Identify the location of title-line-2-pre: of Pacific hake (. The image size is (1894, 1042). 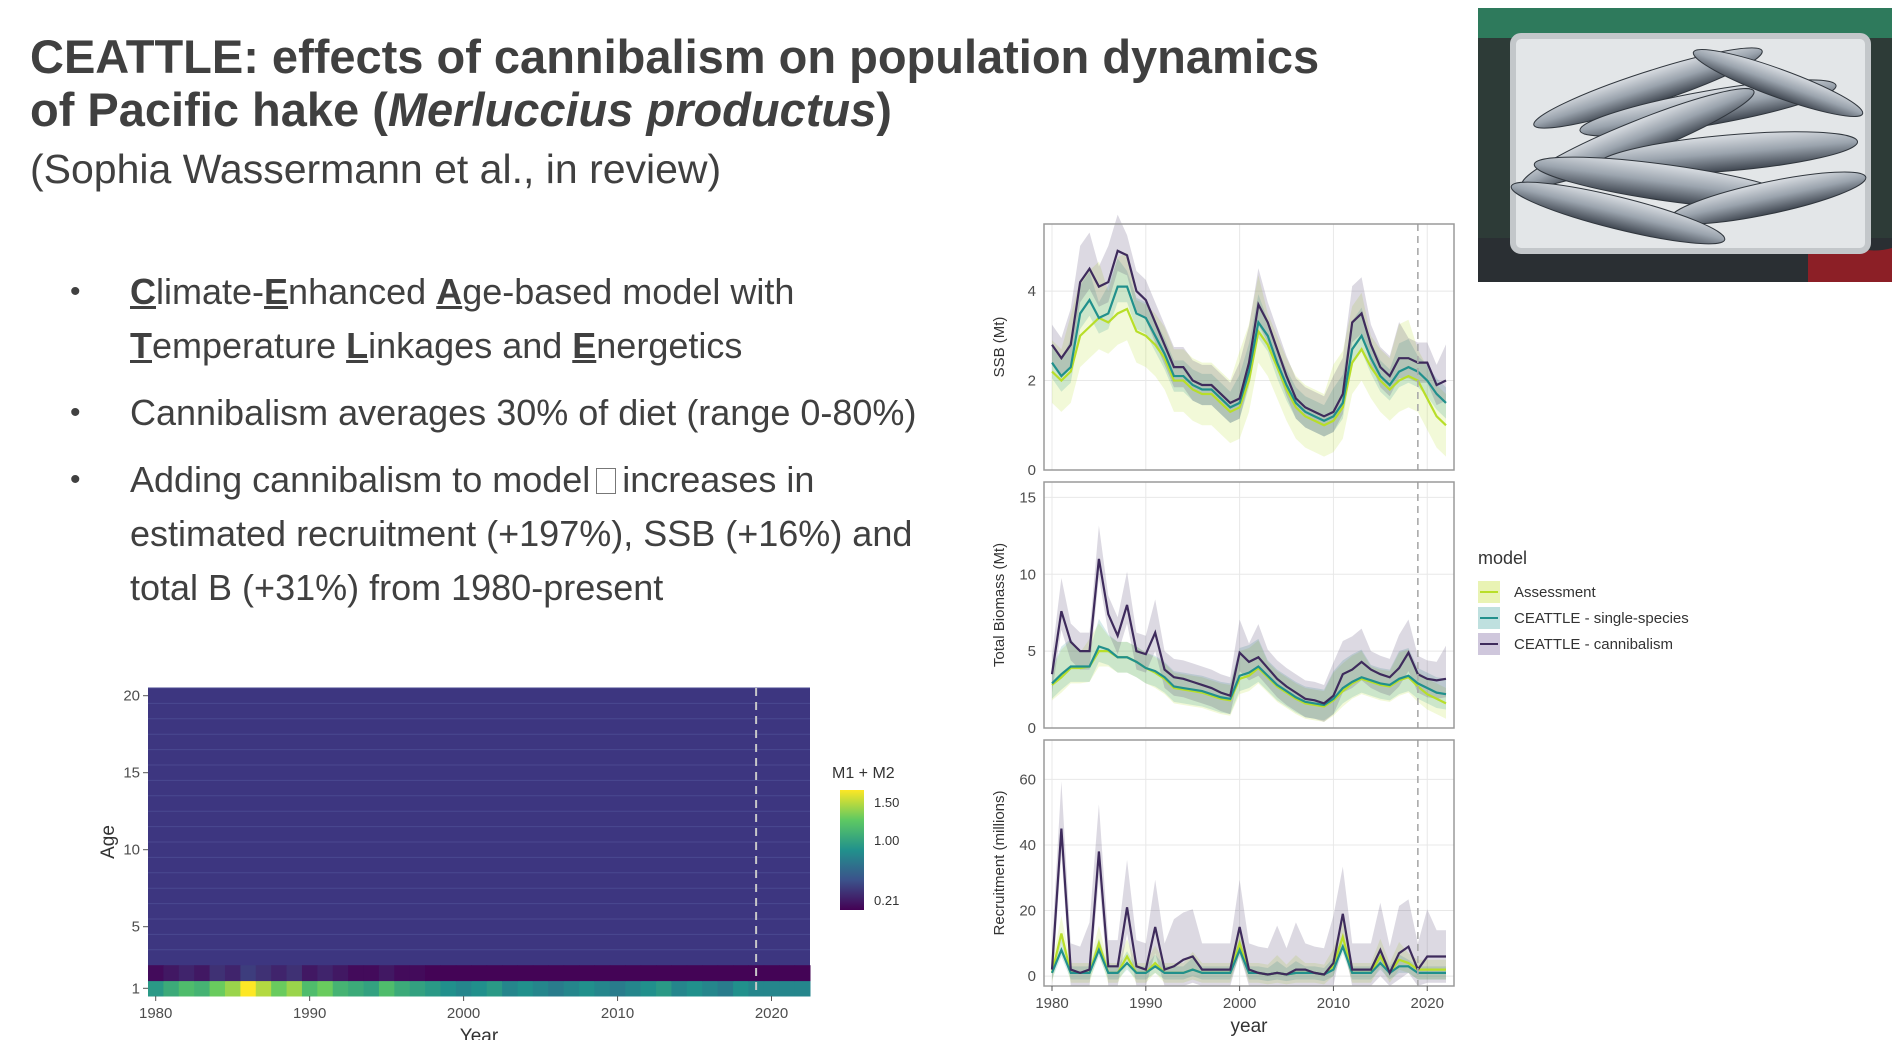
(209, 109).